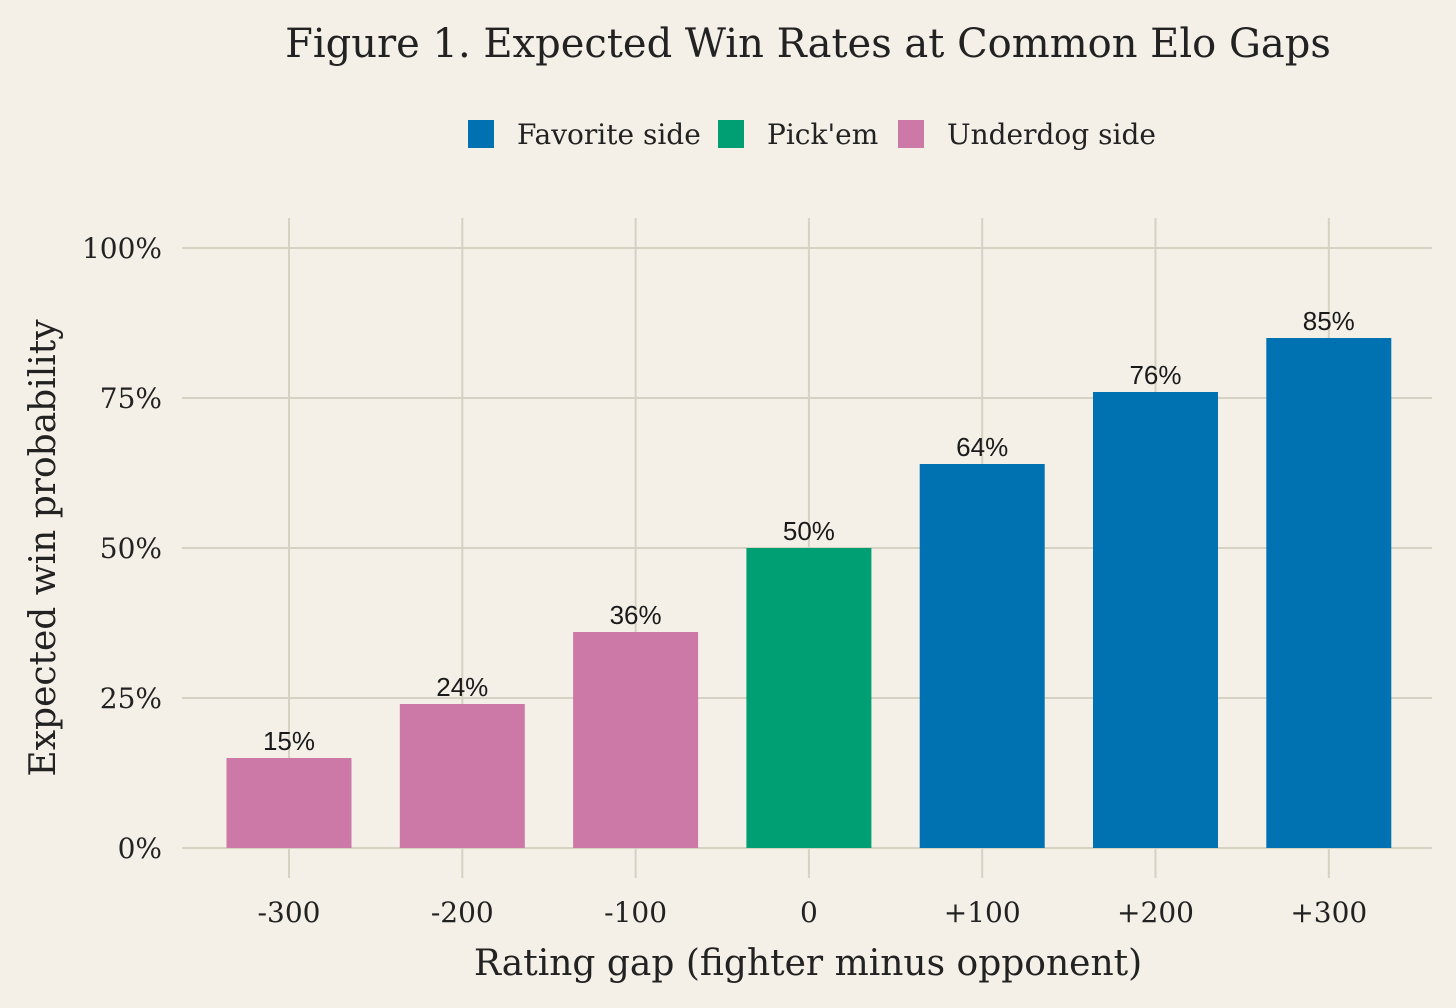 Image resolution: width=1456 pixels, height=1008 pixels. What do you see at coordinates (131, 398) in the screenshot?
I see `y-tick-label: 75%` at bounding box center [131, 398].